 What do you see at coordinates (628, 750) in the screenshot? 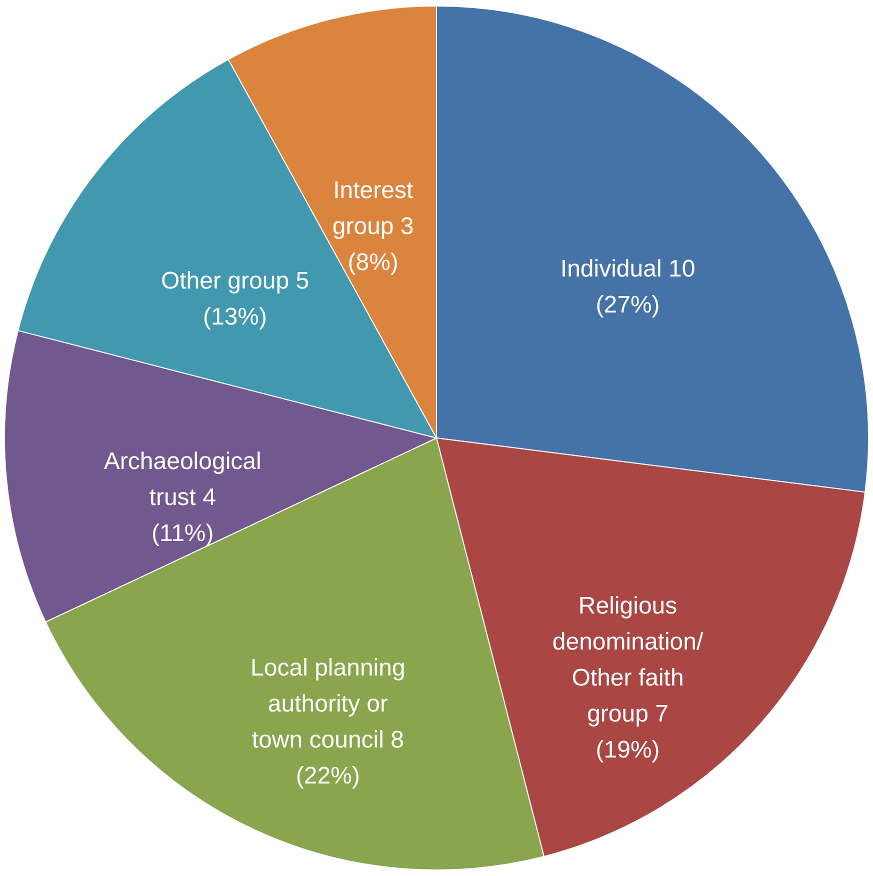
I see `data-label: (19%)` at bounding box center [628, 750].